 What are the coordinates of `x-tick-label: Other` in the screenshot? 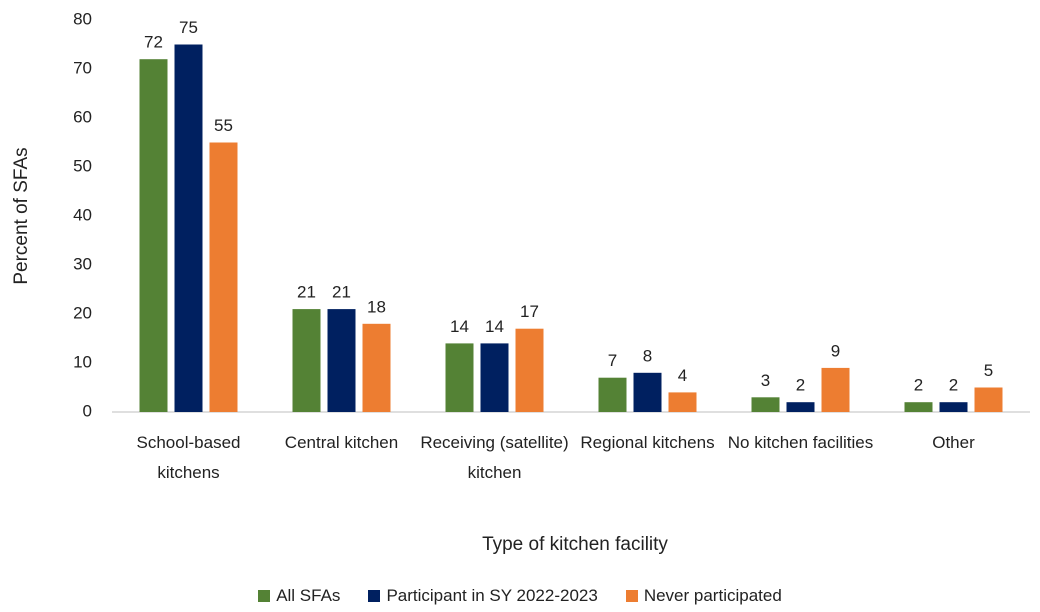 It's located at (953, 442).